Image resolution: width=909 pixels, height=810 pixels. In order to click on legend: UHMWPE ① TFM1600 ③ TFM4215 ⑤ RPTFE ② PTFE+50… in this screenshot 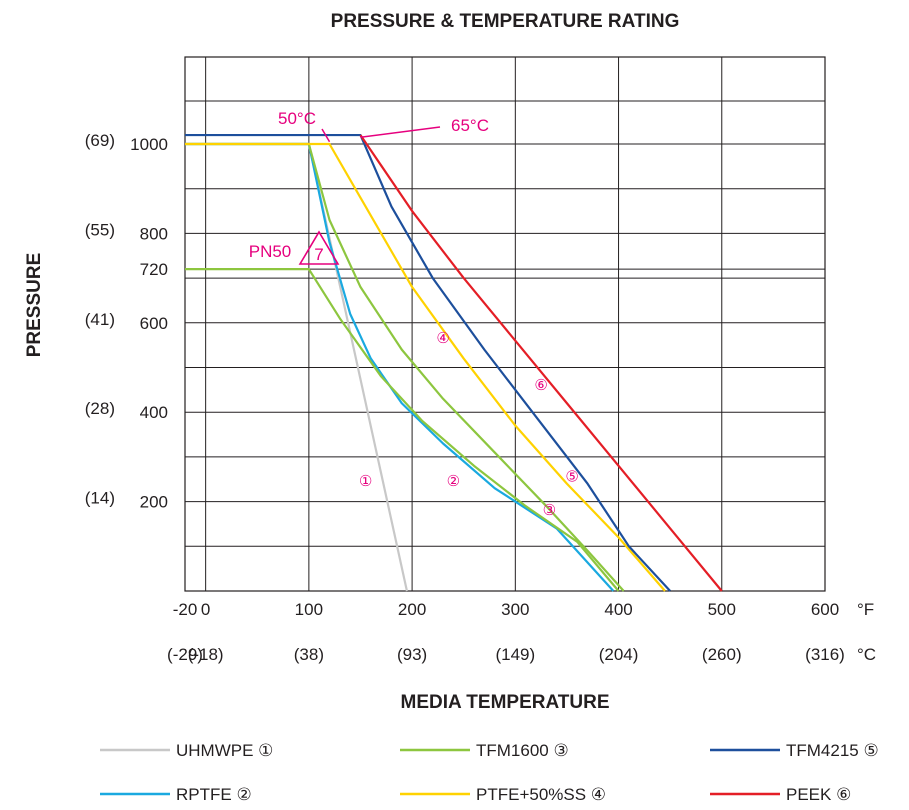, I will do `click(489, 772)`.